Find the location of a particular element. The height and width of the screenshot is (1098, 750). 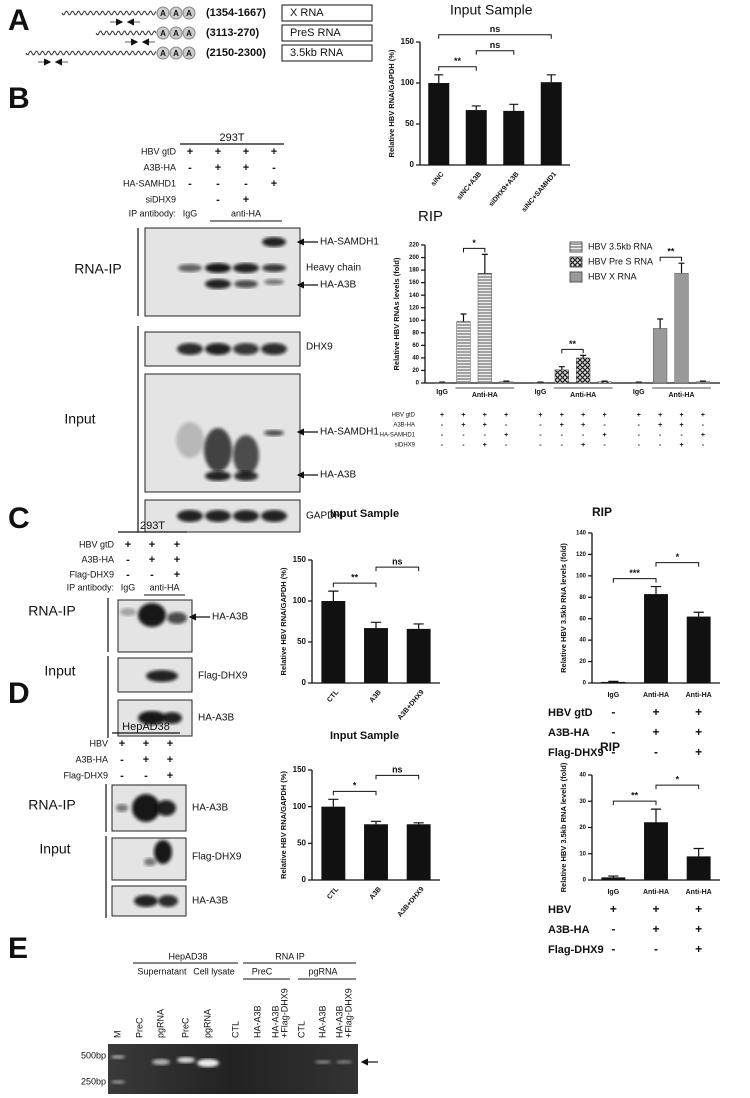

y-tick-label: 140 is located at coordinates (581, 534).